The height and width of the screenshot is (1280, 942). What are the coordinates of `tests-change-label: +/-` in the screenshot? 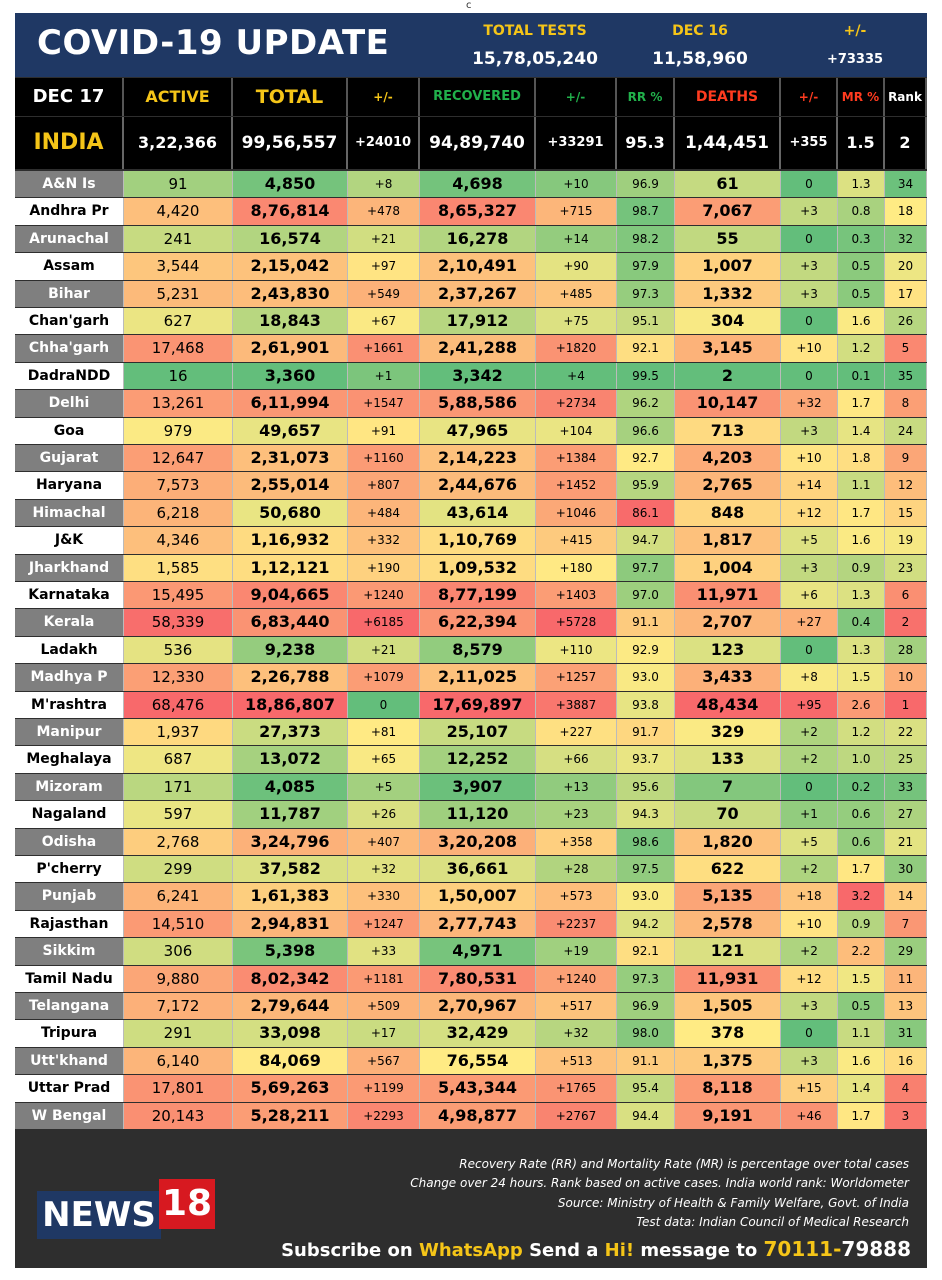 It's located at (855, 31).